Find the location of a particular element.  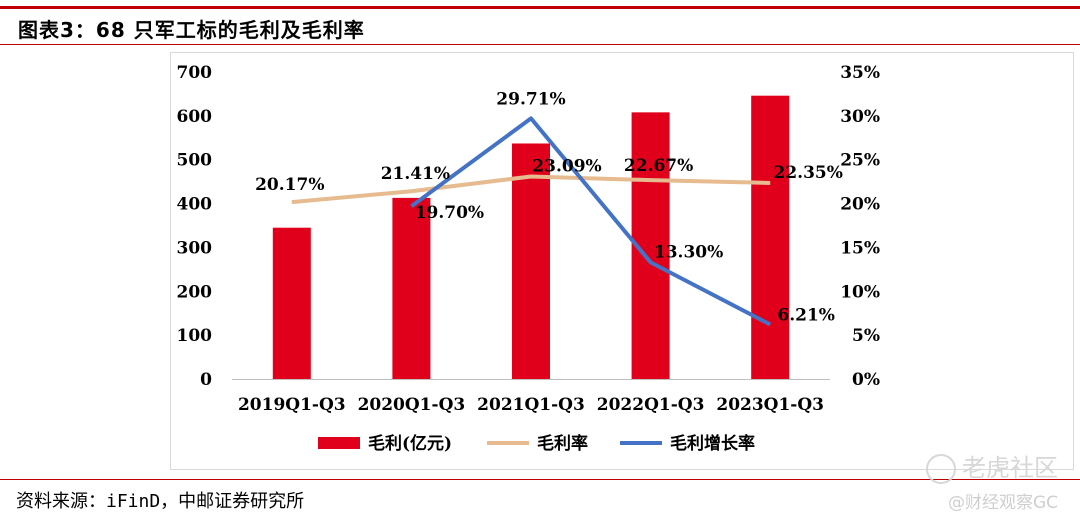

left-axis-tick: 100 is located at coordinates (195, 336).